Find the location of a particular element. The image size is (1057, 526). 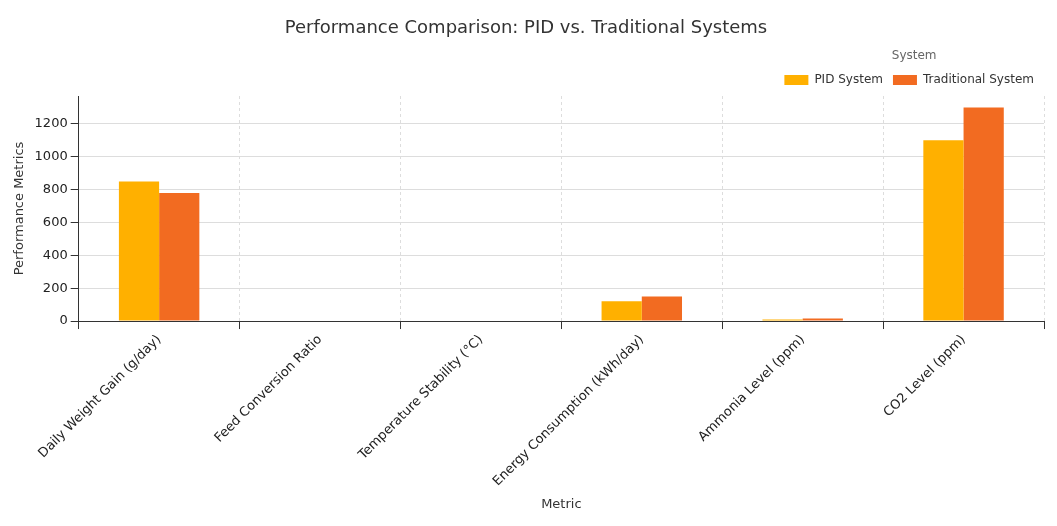

y-tick-label: 0 is located at coordinates (63, 320).